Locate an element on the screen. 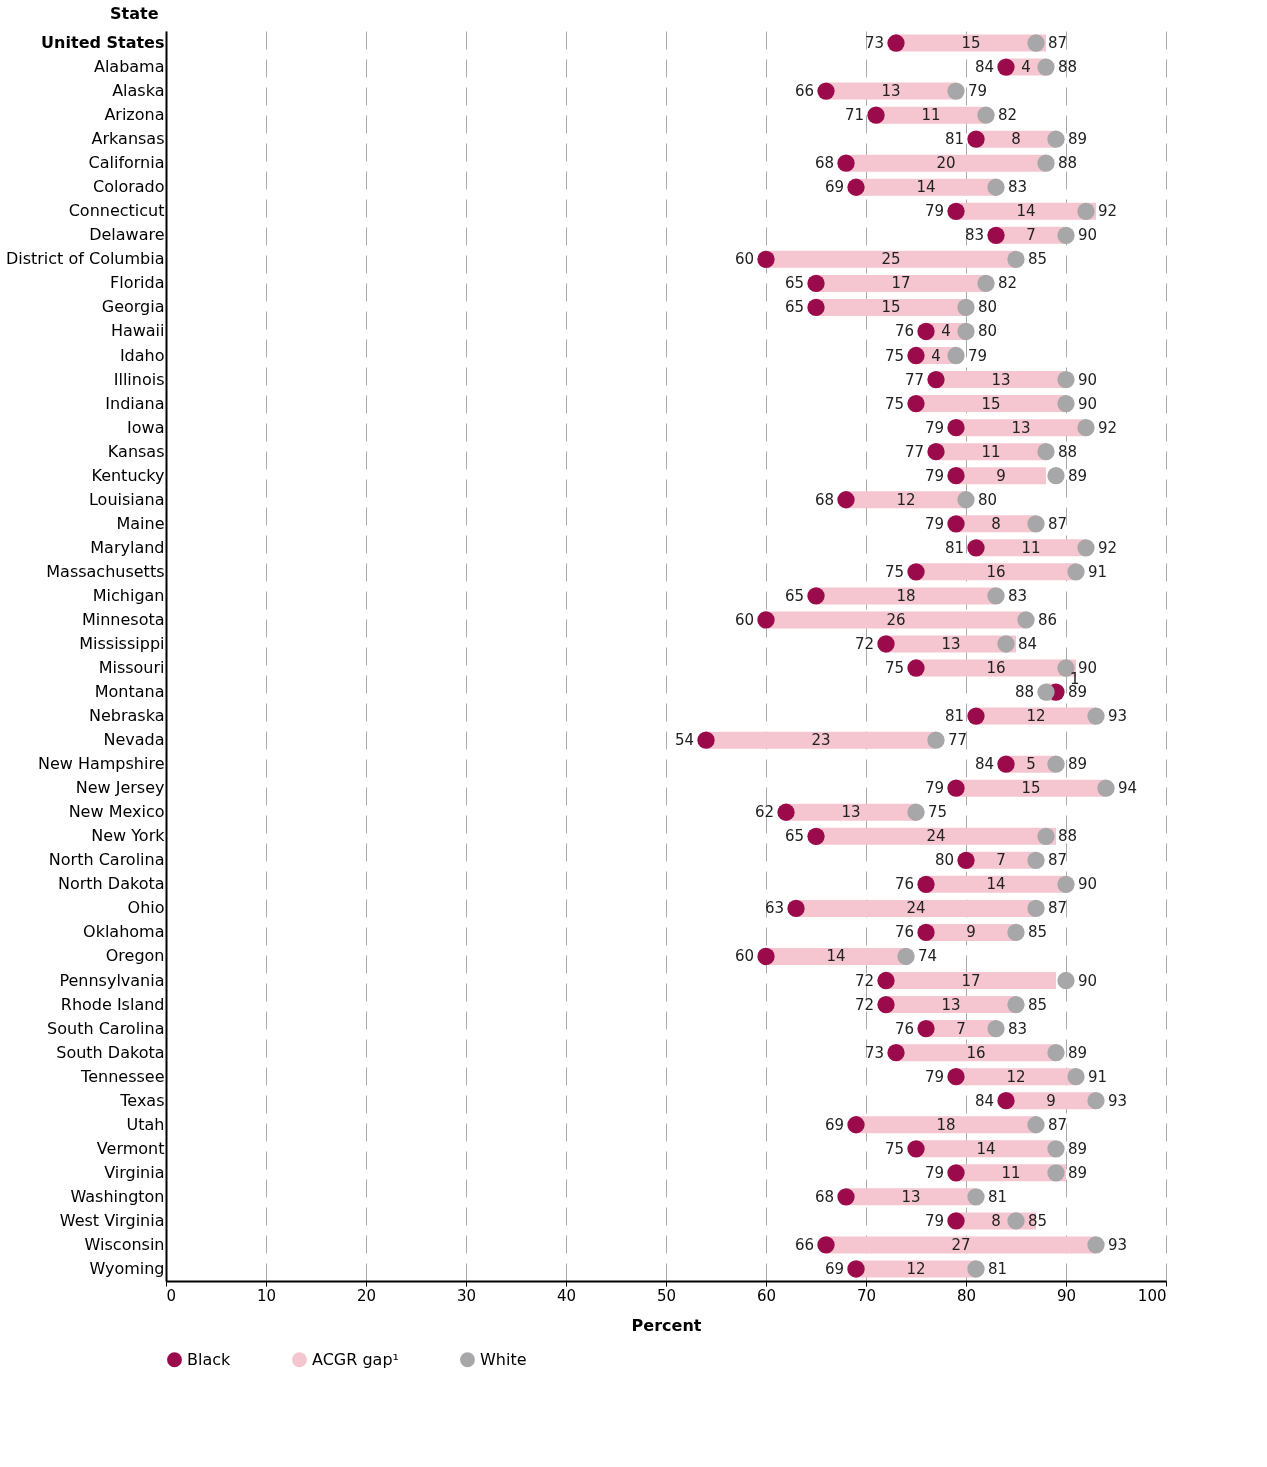  x-axis-title: Percent is located at coordinates (666, 1325).